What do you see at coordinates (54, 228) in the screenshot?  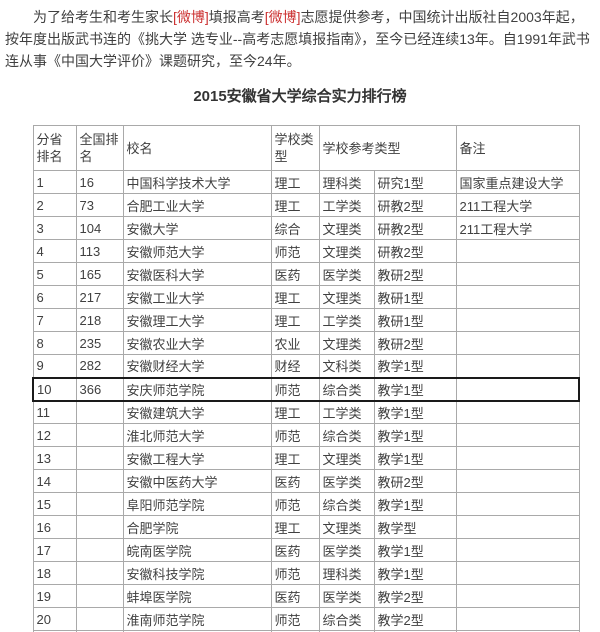 I see `cell-province-rank: 3` at bounding box center [54, 228].